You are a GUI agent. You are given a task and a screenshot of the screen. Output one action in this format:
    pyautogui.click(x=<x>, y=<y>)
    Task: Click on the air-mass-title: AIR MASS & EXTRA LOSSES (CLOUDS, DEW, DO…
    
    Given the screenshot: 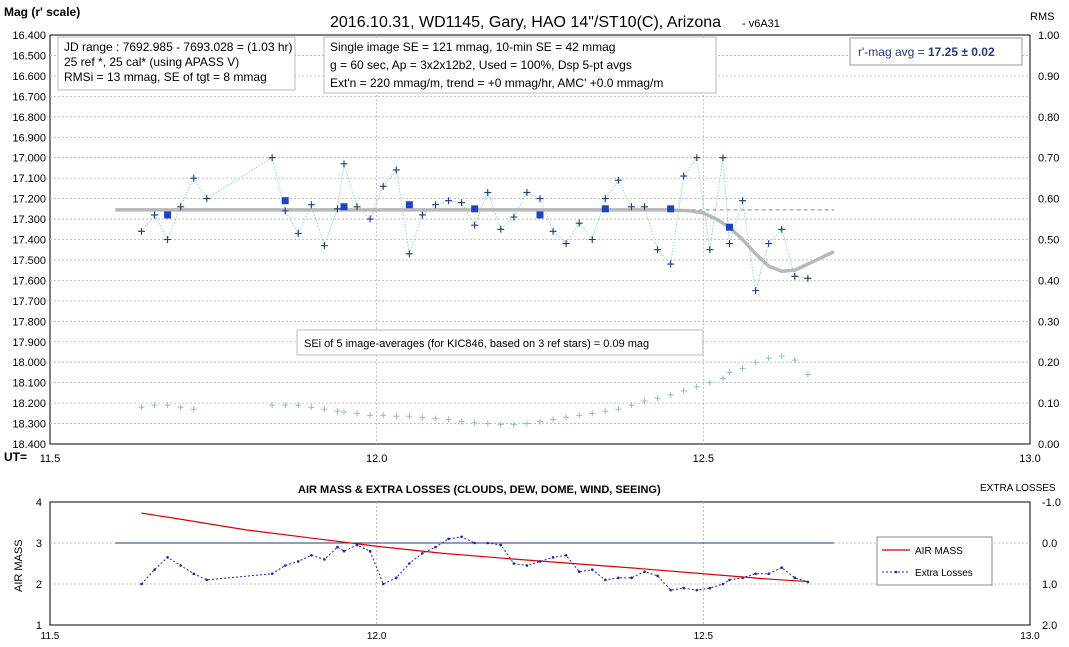 What is the action you would take?
    pyautogui.click(x=479, y=490)
    